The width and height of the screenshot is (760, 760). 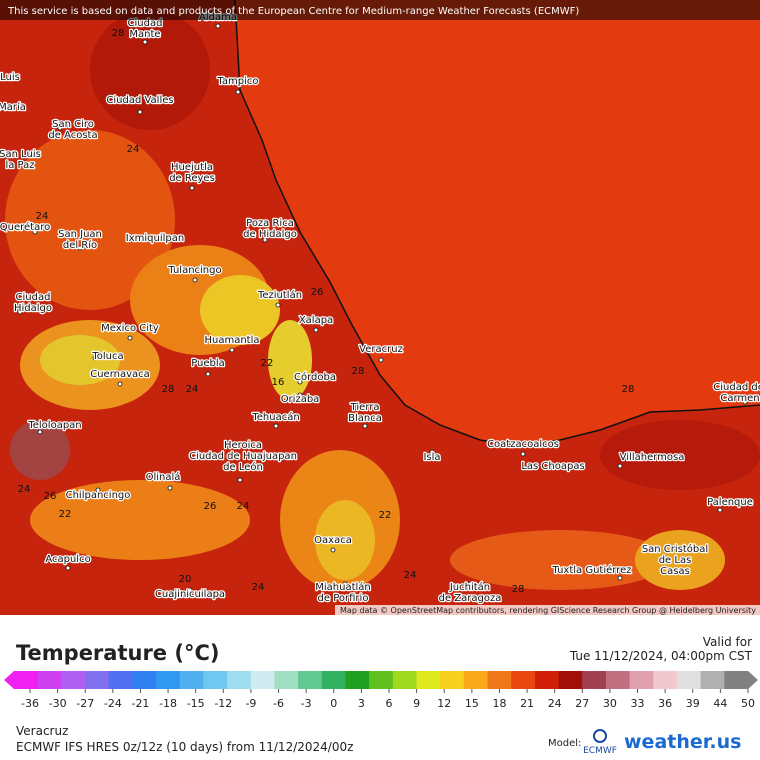 I want to click on tick-label: 12, so click(x=444, y=703).